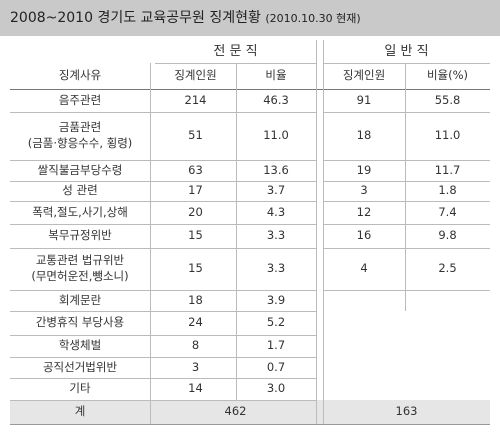 The height and width of the screenshot is (434, 500). I want to click on row-label: 성 관련, so click(80, 191).